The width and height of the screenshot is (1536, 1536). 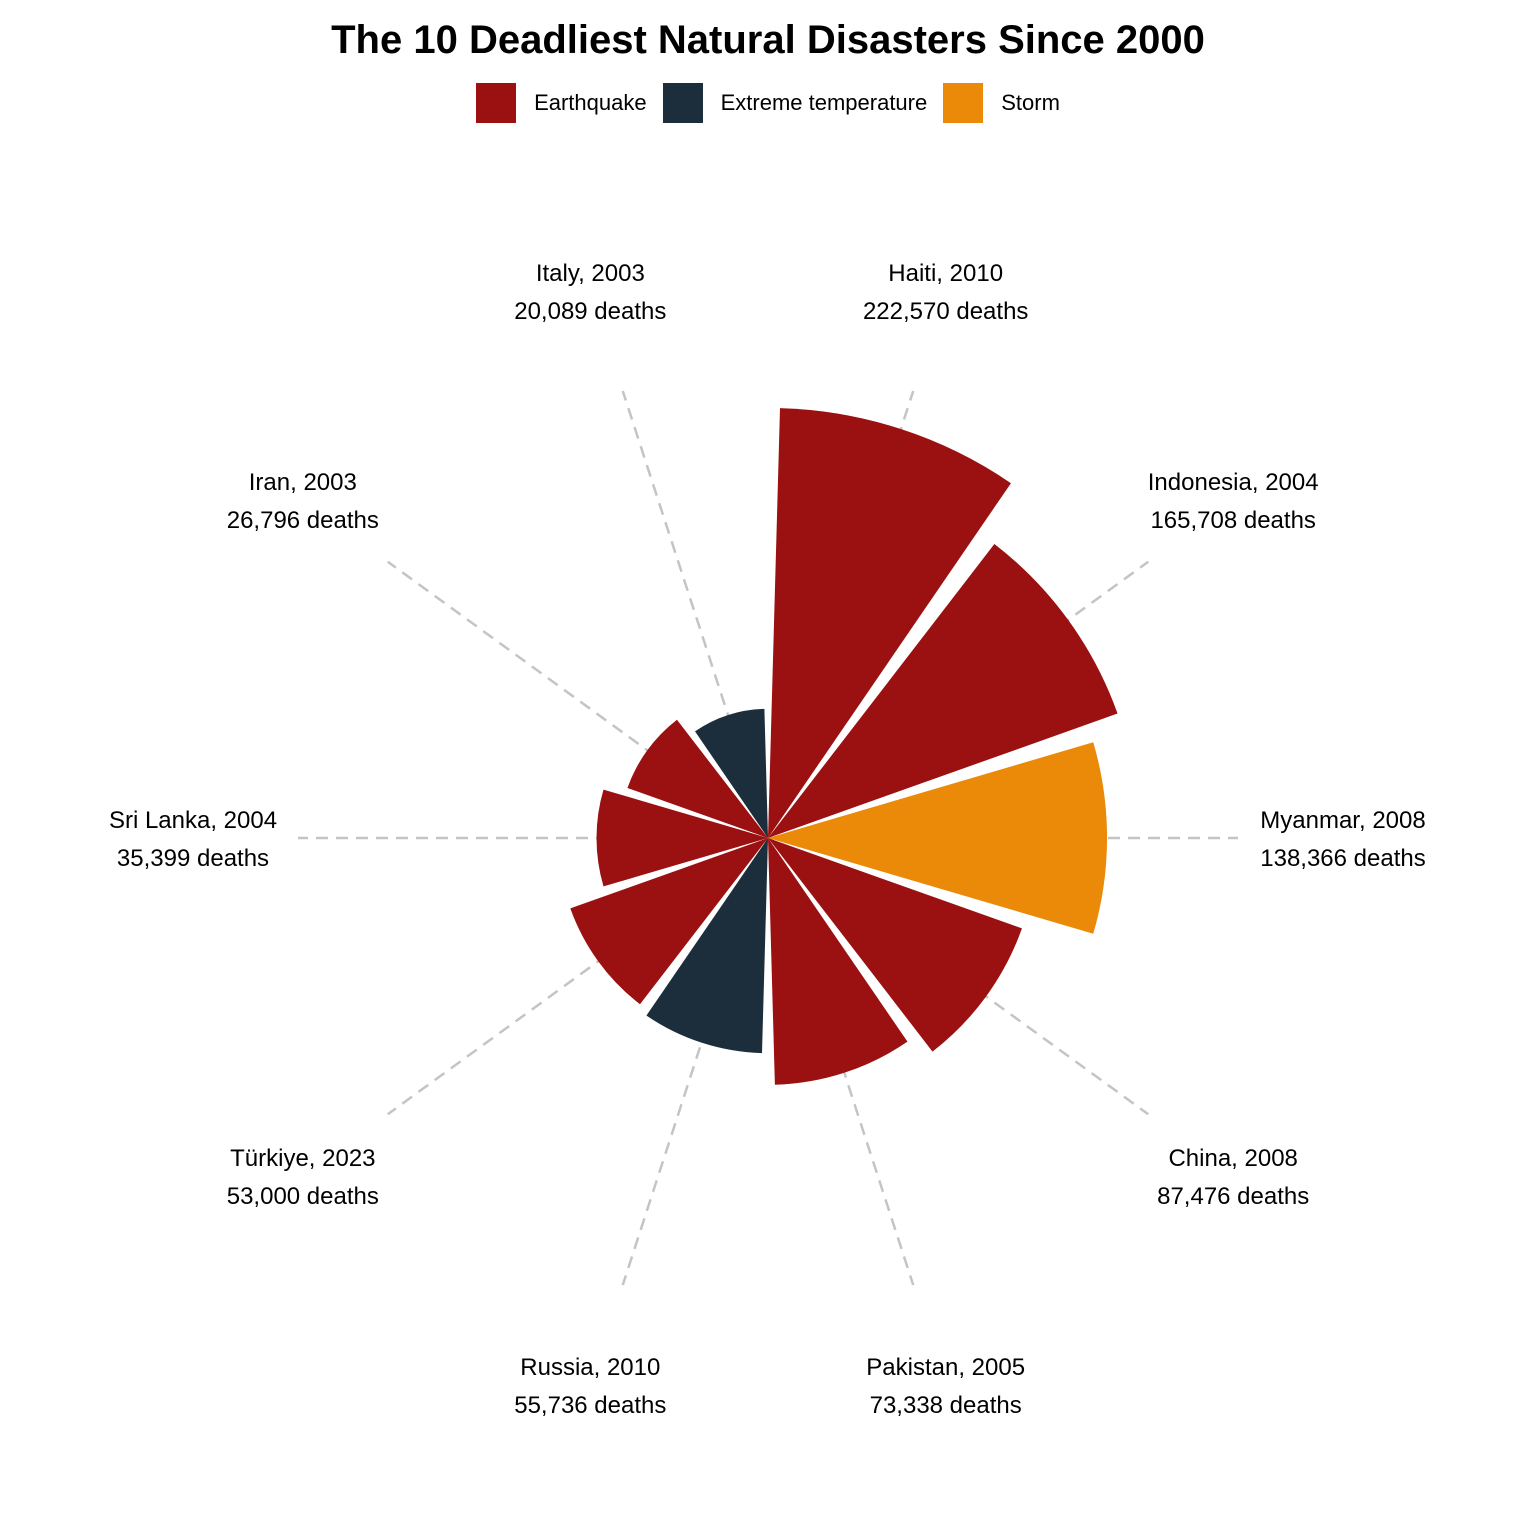 I want to click on bar-china-2008, so click(x=895, y=945).